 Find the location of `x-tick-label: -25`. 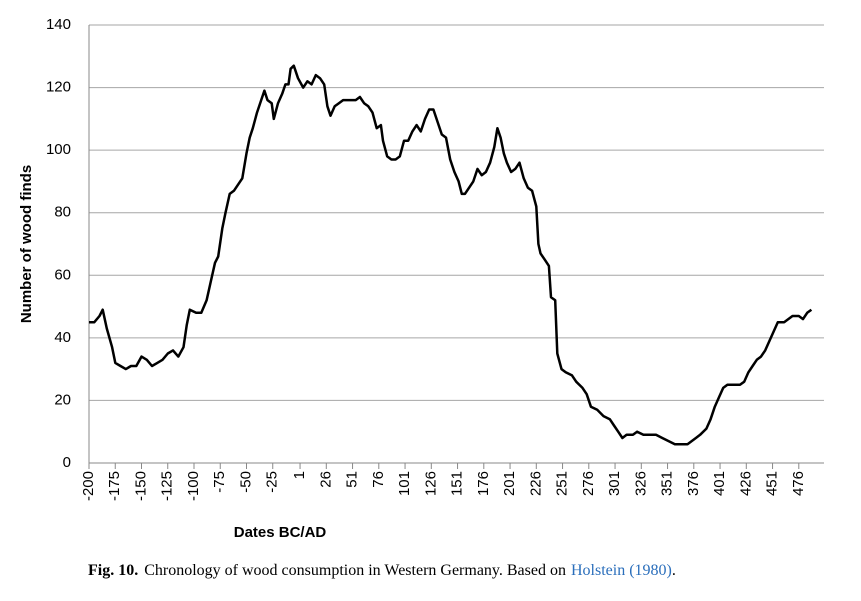

x-tick-label: -25 is located at coordinates (272, 482).